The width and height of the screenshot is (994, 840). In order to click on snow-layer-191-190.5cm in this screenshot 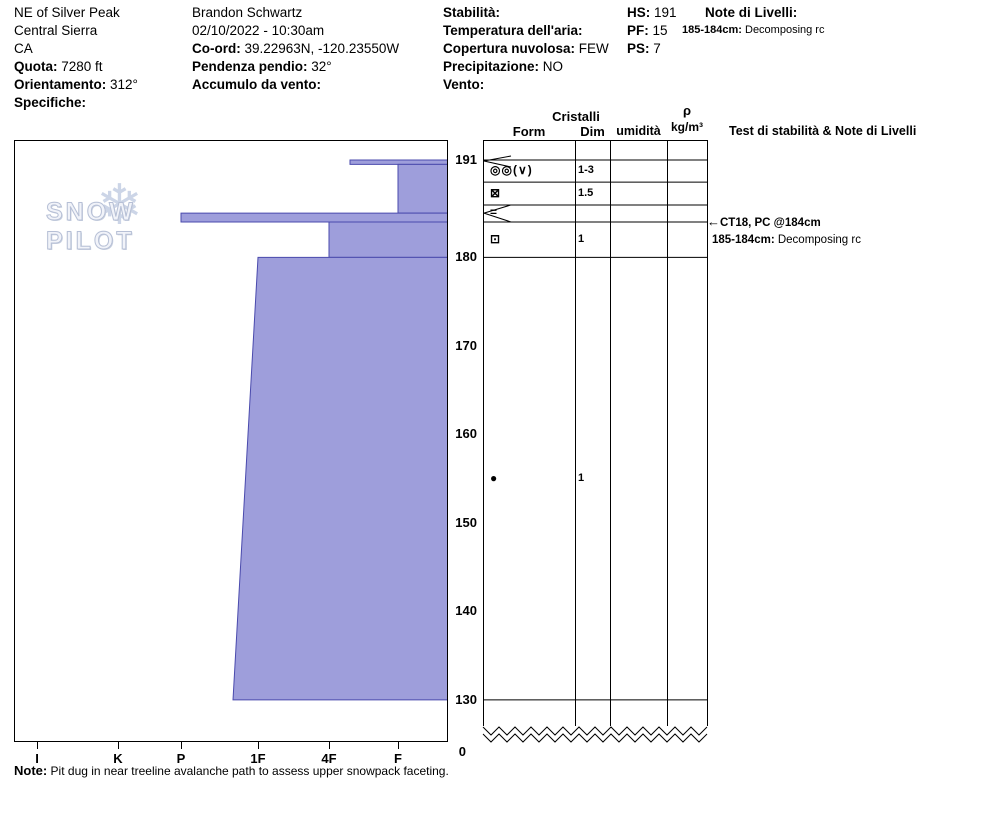, I will do `click(398, 162)`.